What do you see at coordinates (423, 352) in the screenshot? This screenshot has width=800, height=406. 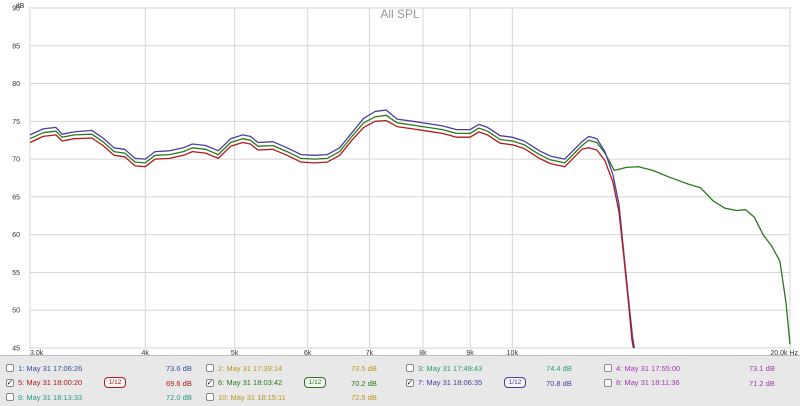 I see `x-tick-label: 8k` at bounding box center [423, 352].